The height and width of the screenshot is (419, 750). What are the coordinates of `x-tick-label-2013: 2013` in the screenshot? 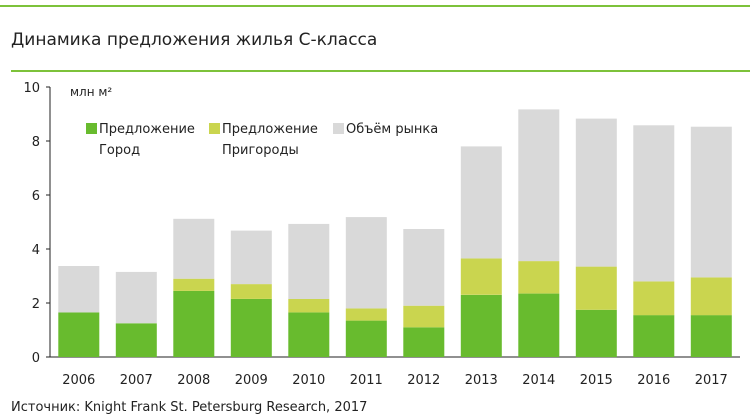 It's located at (481, 380).